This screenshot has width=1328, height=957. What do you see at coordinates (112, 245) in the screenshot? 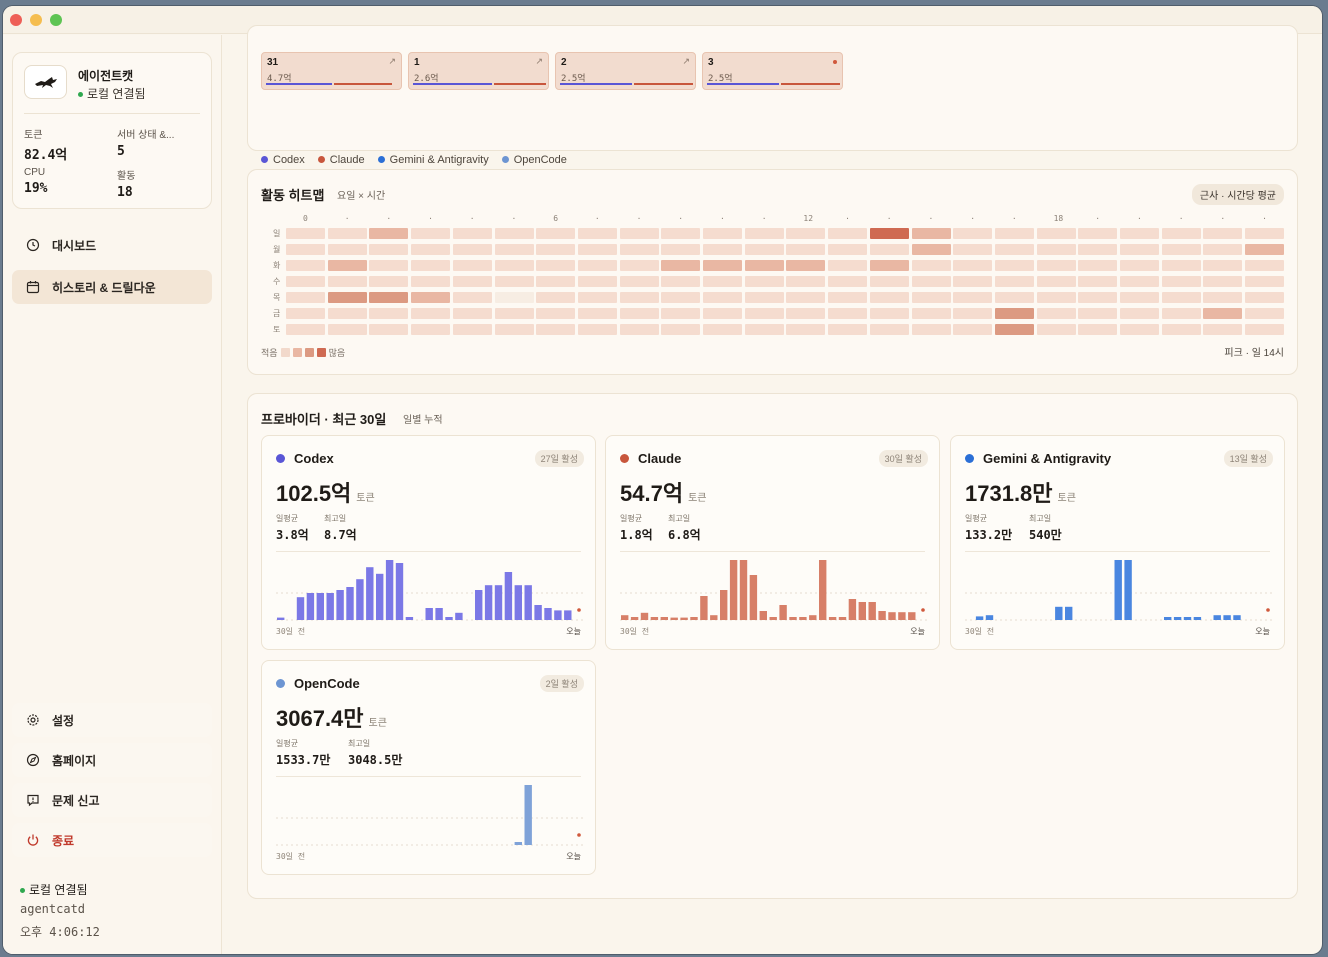
I see `nav-dashboard: 대시보드` at bounding box center [112, 245].